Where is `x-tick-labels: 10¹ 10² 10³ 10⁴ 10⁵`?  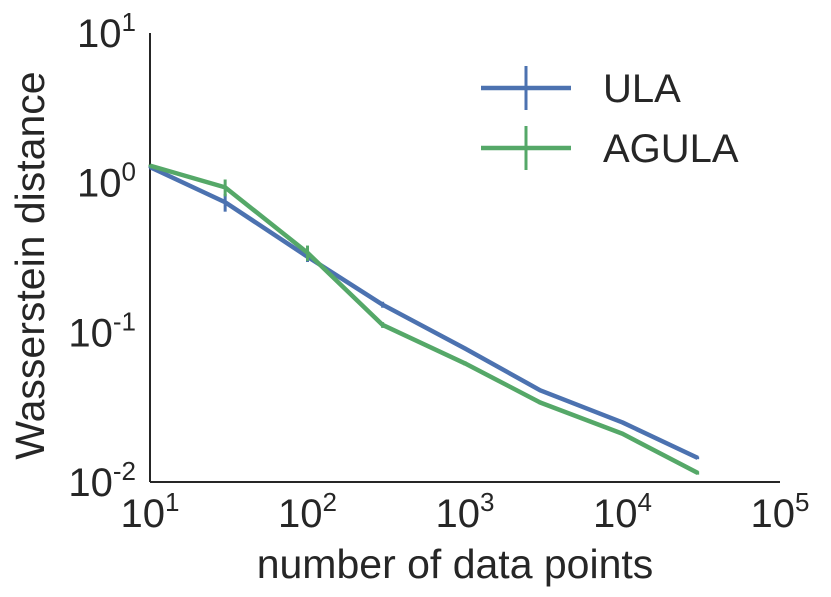
x-tick-labels: 10¹ 10² 10³ 10⁴ 10⁵ is located at coordinates (465, 511).